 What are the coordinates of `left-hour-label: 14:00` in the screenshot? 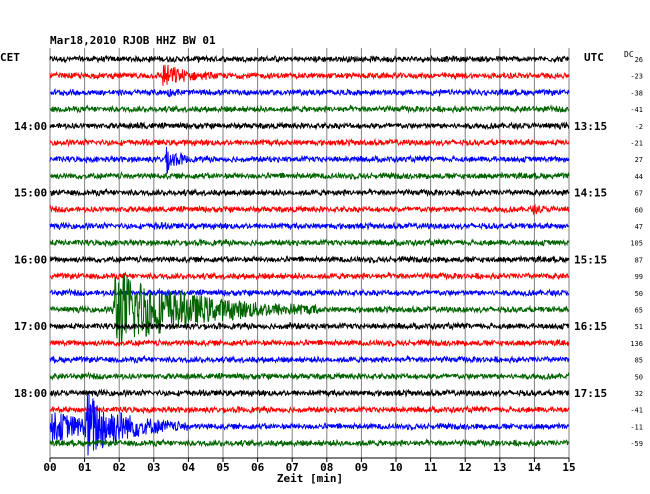 It's located at (30, 126).